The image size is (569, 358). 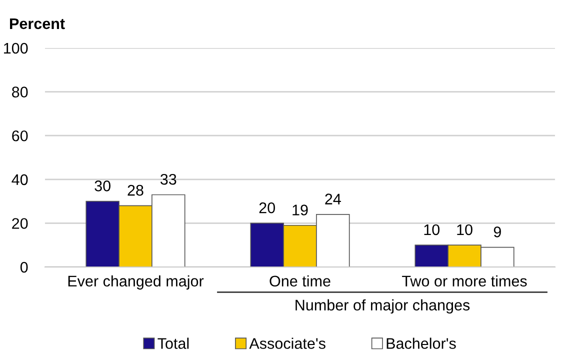 I want to click on data-label: 9, so click(x=497, y=232).